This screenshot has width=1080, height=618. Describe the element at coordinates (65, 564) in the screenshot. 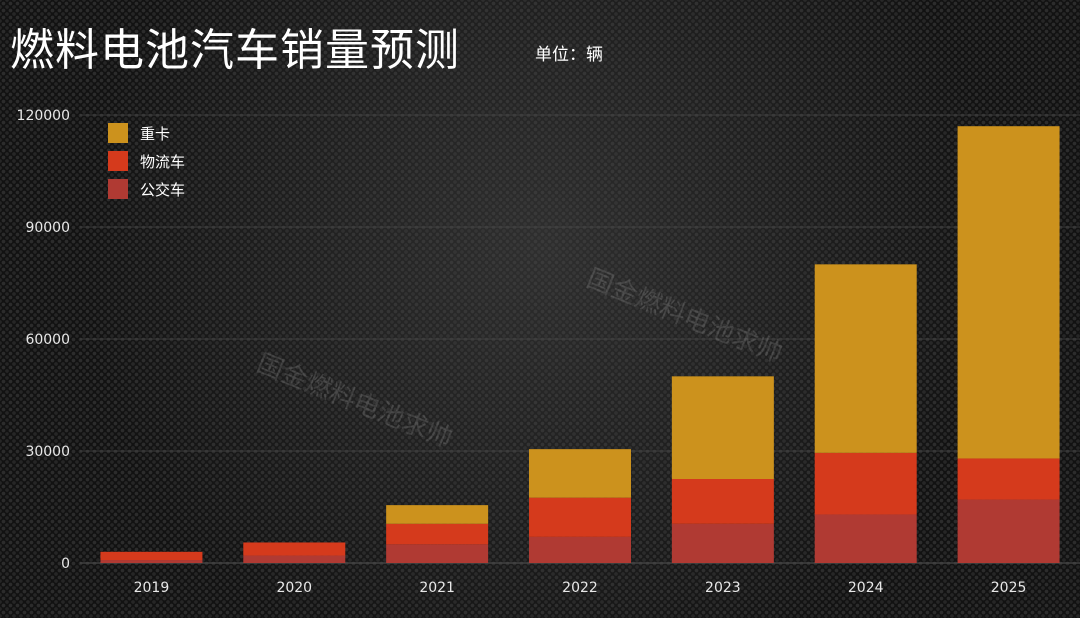

I see `y-tick-label: 0` at that location.